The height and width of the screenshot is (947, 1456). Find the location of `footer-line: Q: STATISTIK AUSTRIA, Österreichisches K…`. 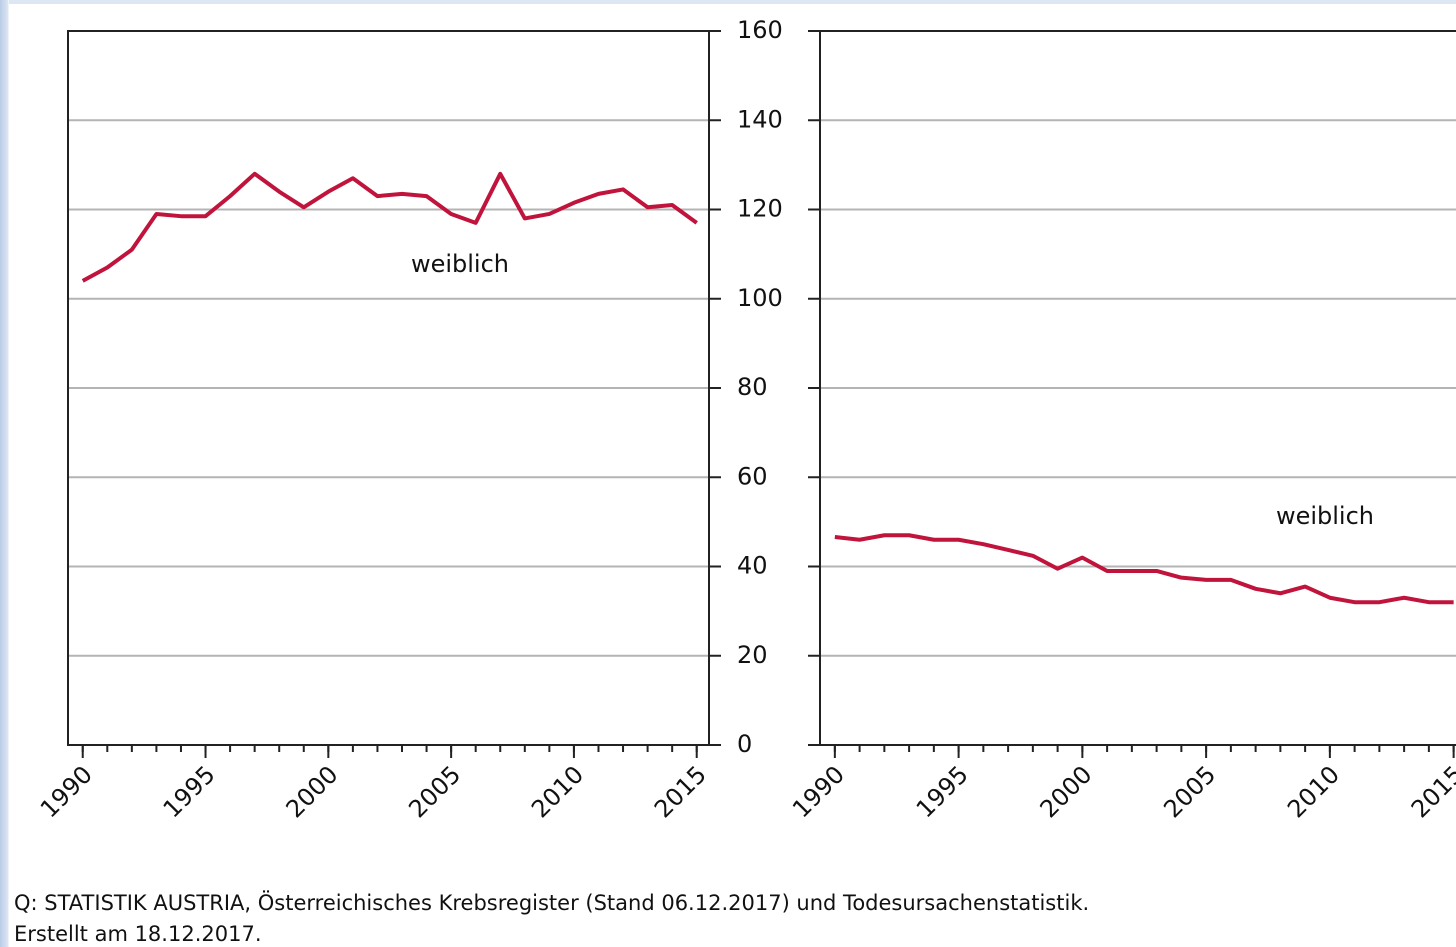

footer-line: Q: STATISTIK AUSTRIA, Österreichisches K… is located at coordinates (551, 902).